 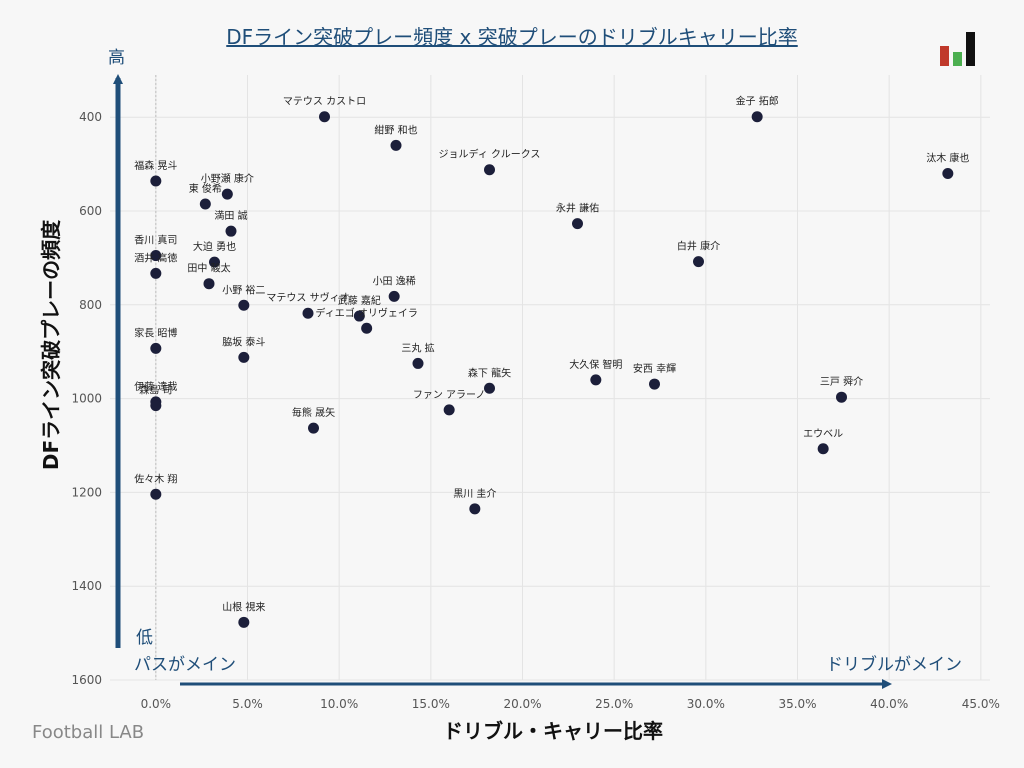 What do you see at coordinates (155, 248) in the screenshot?
I see `data-point: 香川 真司` at bounding box center [155, 248].